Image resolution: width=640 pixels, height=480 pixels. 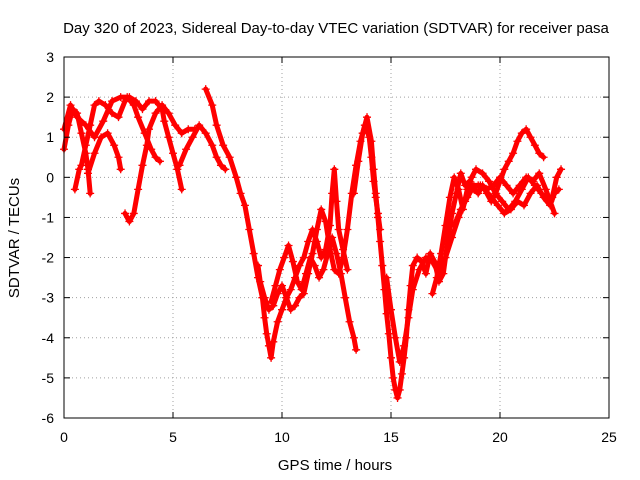 I want to click on y-tick-label: -5, so click(x=48, y=378).